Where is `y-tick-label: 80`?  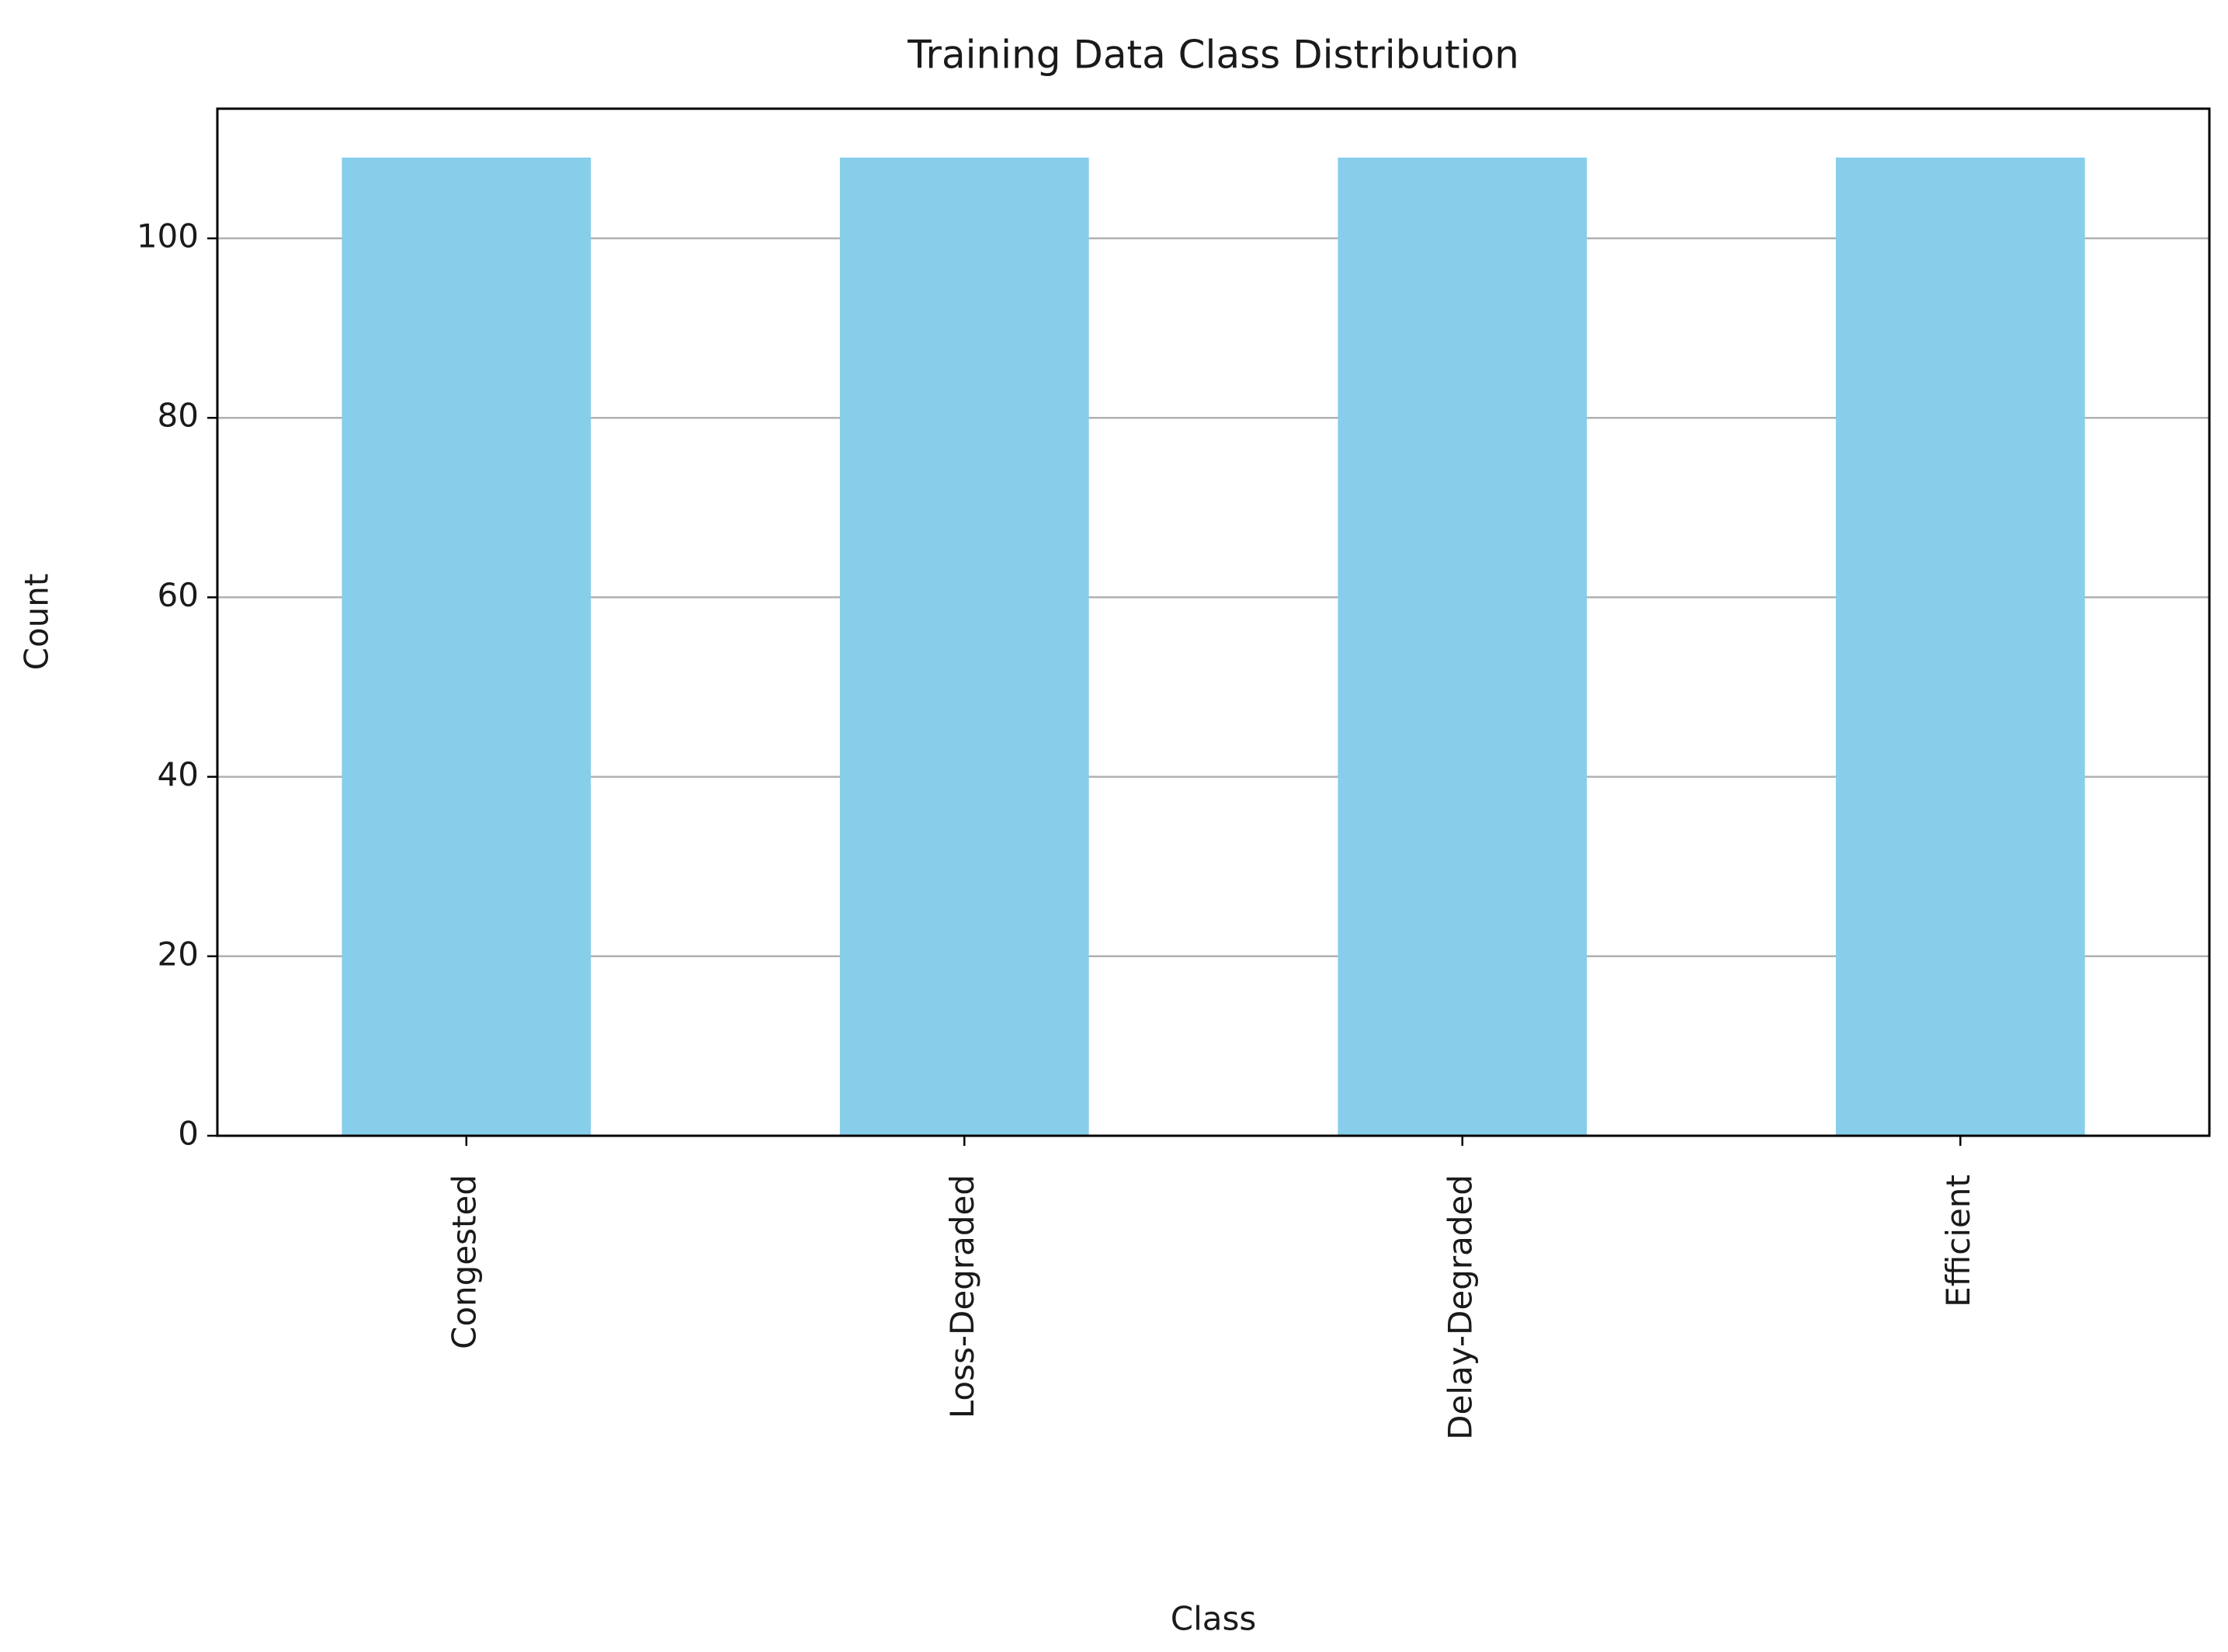
y-tick-label: 80 is located at coordinates (178, 416).